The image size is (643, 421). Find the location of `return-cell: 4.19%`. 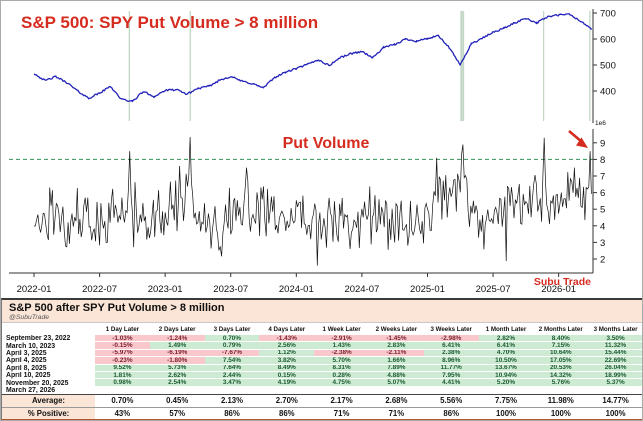

return-cell: 4.19% is located at coordinates (287, 383).